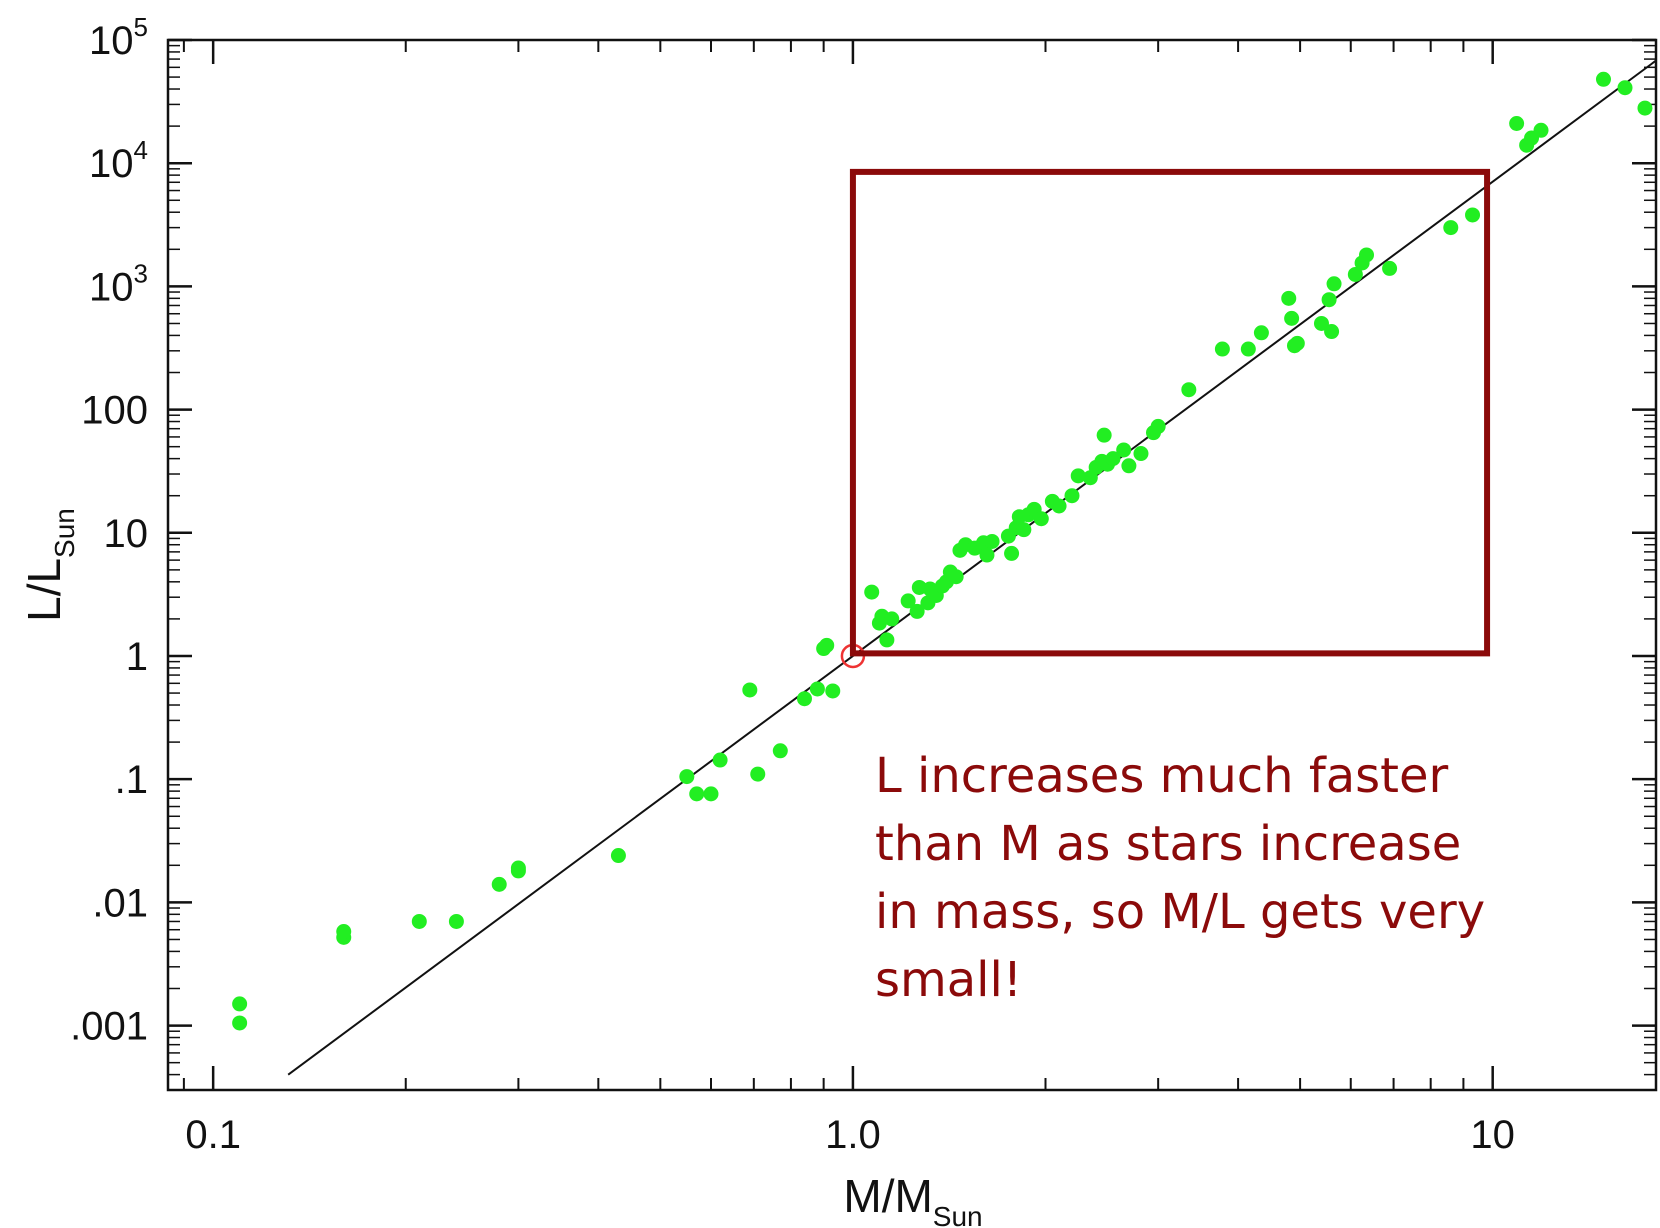  I want to click on y-tick-label: 10, so click(126, 534).